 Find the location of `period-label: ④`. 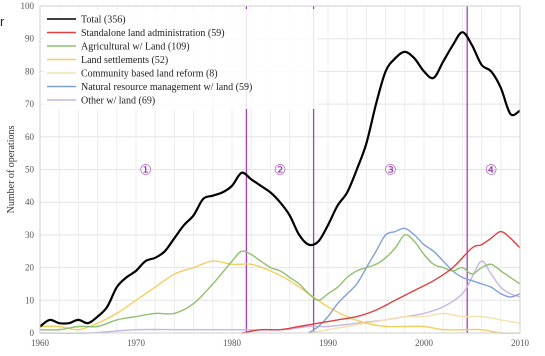

period-label: ④ is located at coordinates (491, 171).